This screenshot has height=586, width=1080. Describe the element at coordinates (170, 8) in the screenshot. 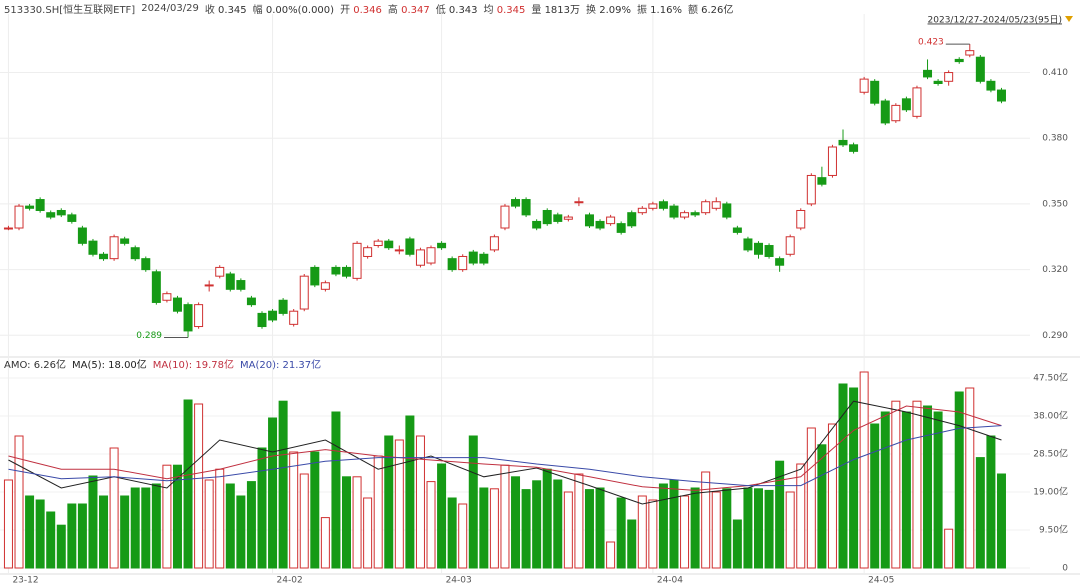

I see `date: 2024/03/29` at that location.